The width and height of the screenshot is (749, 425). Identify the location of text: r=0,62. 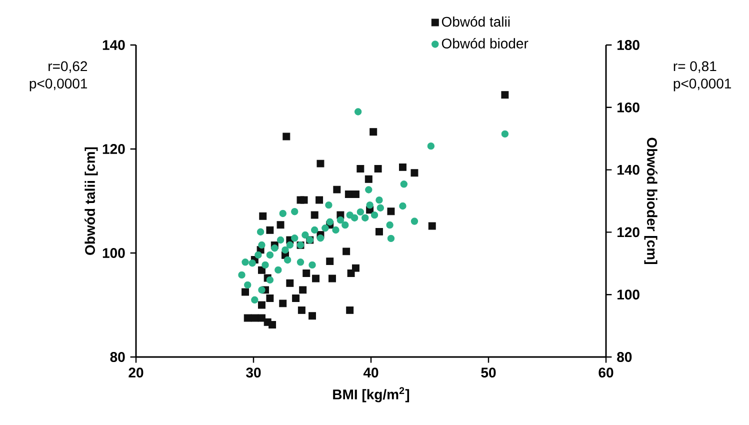
(68, 67).